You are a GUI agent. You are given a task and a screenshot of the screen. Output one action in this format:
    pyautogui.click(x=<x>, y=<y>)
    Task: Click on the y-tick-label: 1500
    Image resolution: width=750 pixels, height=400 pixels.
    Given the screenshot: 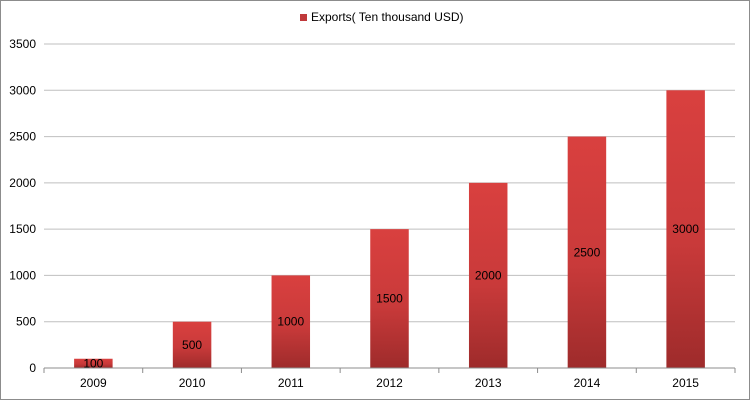 What is the action you would take?
    pyautogui.click(x=22, y=229)
    